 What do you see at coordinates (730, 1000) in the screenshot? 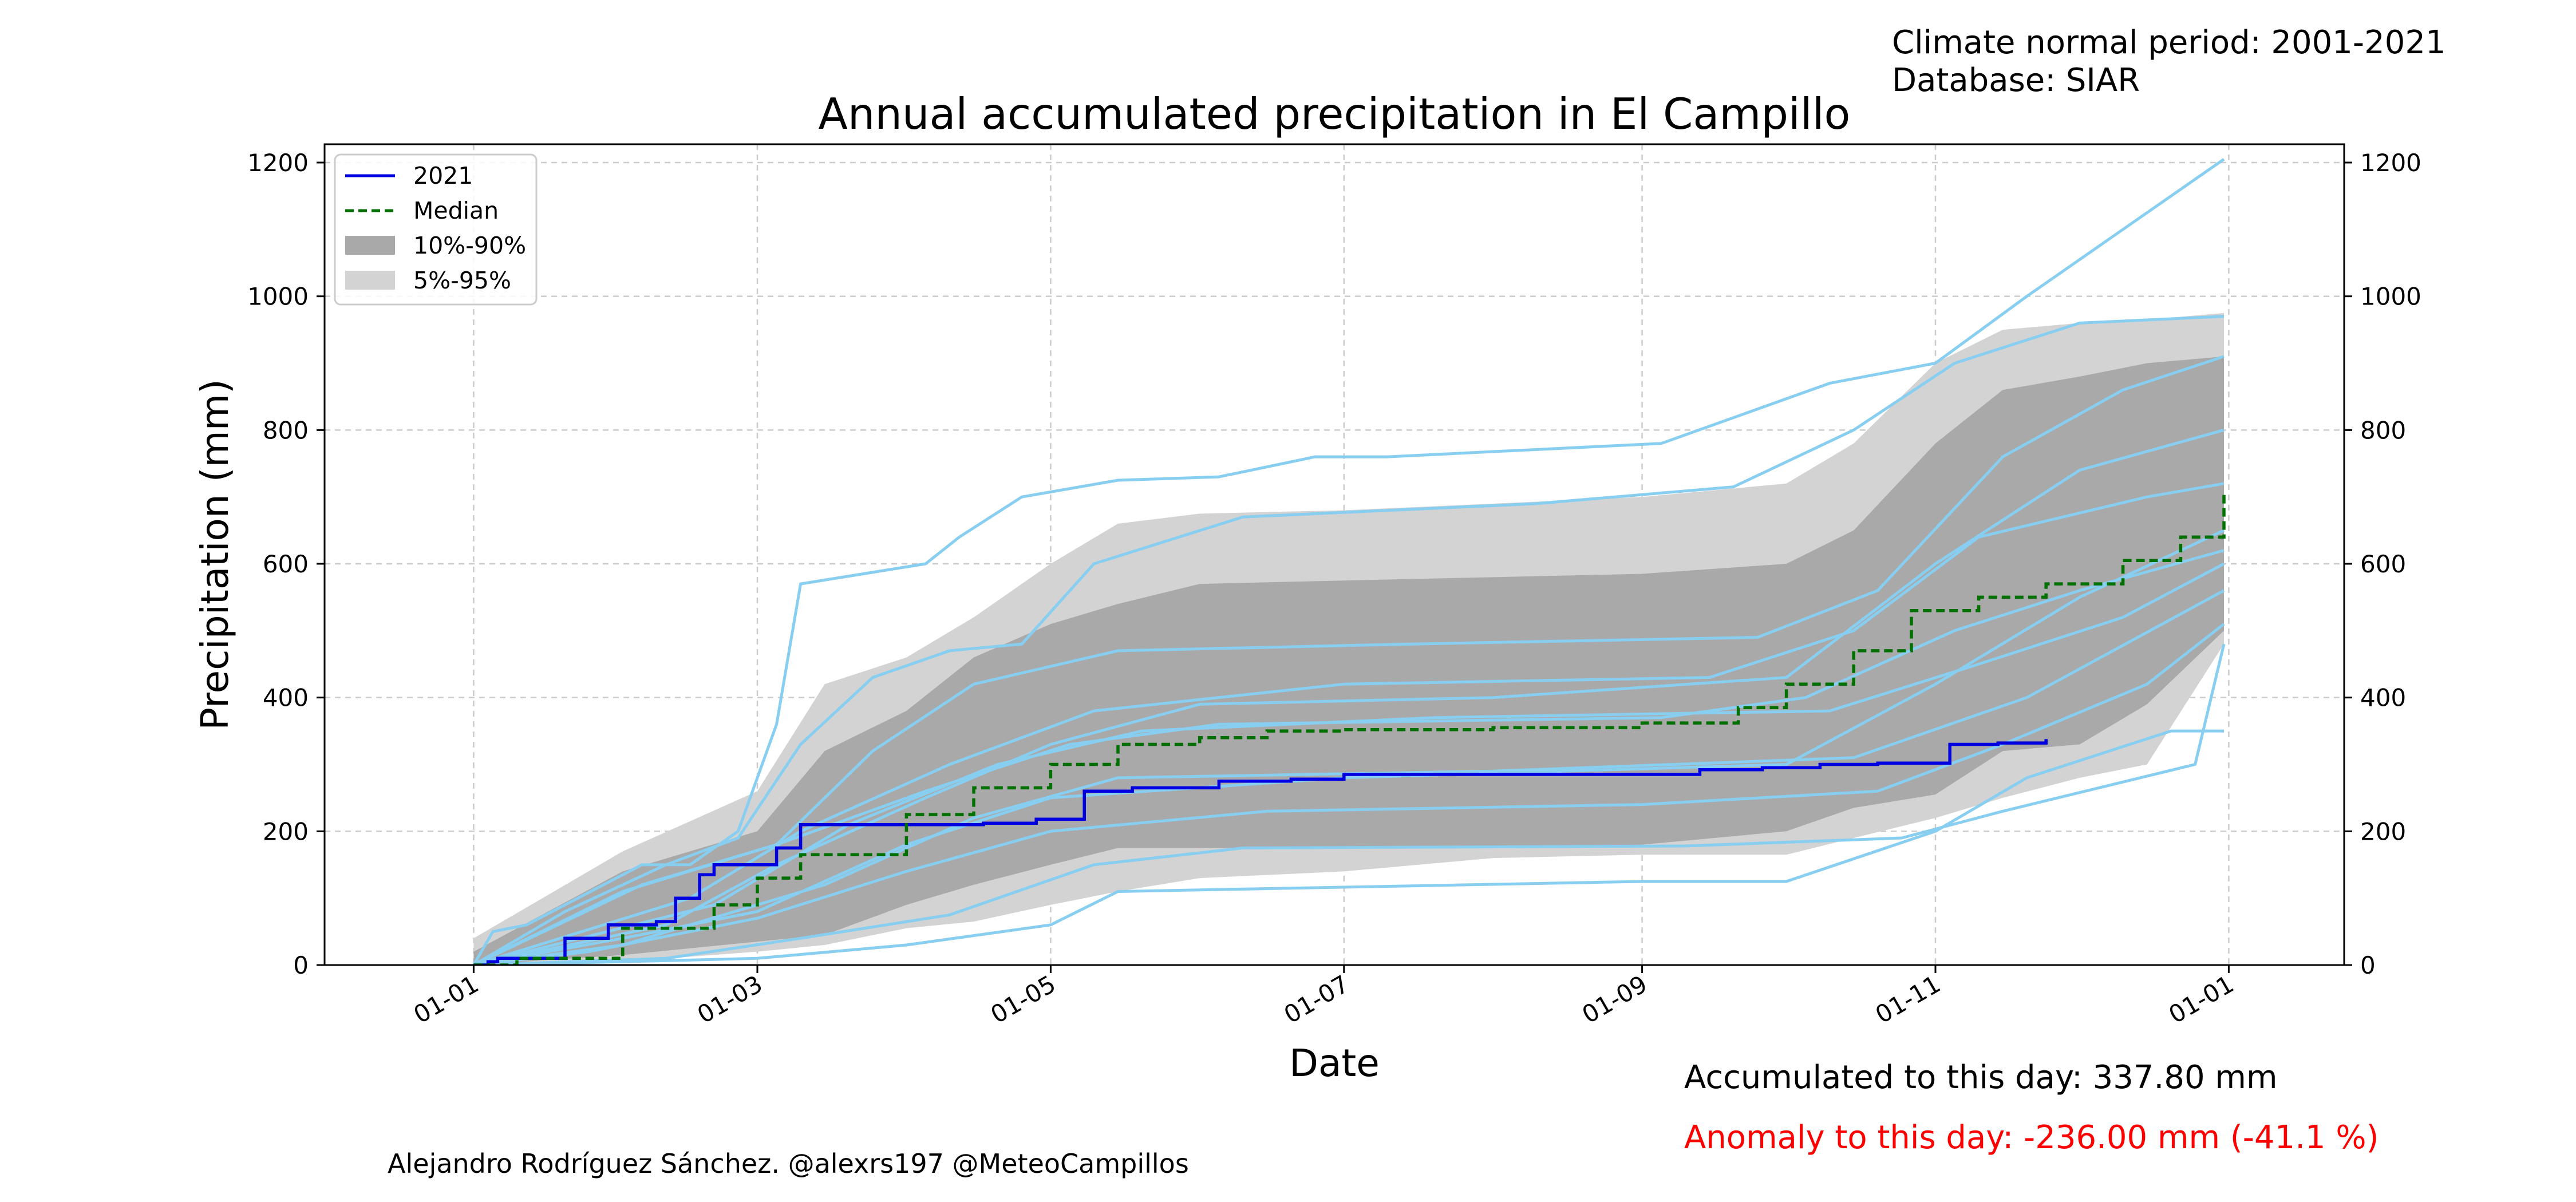
I see `x-tick-label: 01-03` at bounding box center [730, 1000].